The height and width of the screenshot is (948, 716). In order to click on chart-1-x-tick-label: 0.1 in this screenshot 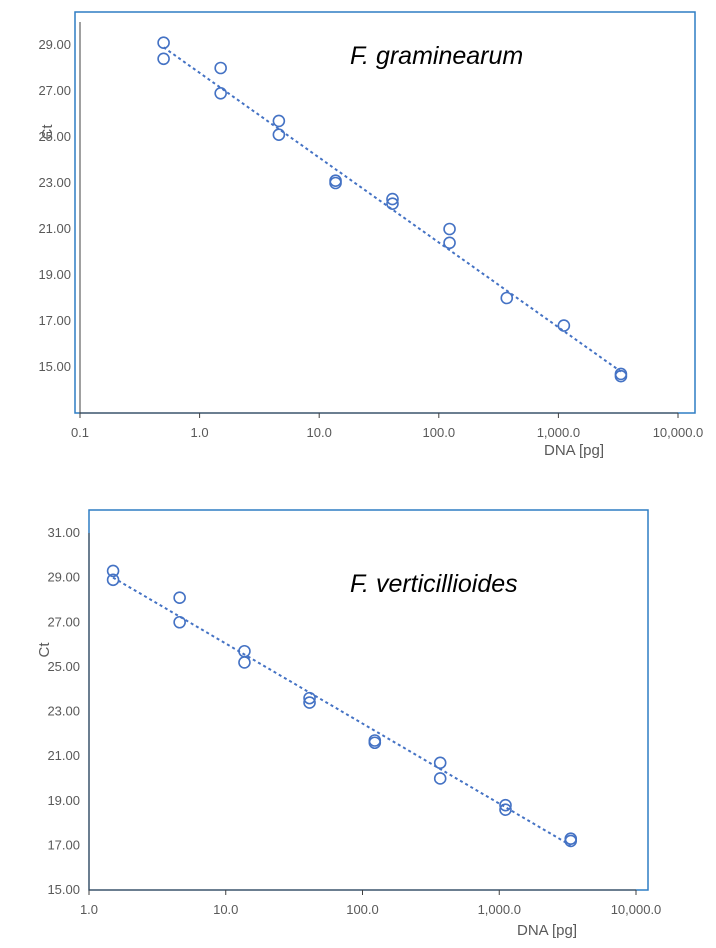, I will do `click(80, 432)`.